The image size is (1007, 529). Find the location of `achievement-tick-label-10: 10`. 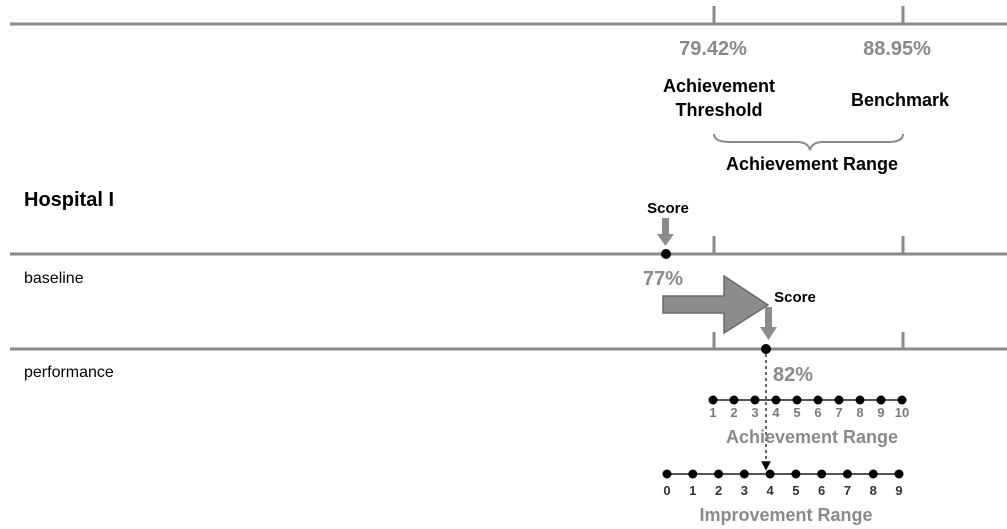

achievement-tick-label-10: 10 is located at coordinates (902, 412).